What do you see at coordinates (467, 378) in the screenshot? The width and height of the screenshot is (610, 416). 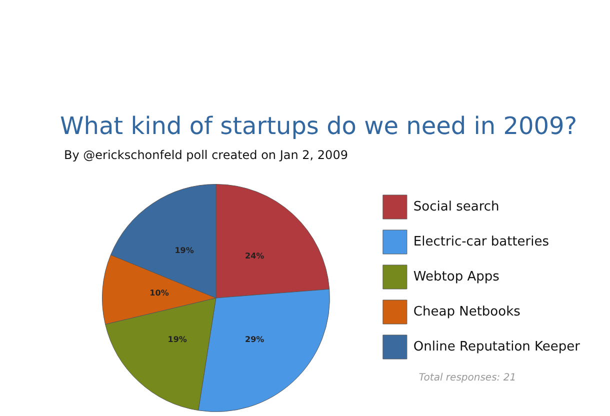 I see `text: Total responses: 21` at bounding box center [467, 378].